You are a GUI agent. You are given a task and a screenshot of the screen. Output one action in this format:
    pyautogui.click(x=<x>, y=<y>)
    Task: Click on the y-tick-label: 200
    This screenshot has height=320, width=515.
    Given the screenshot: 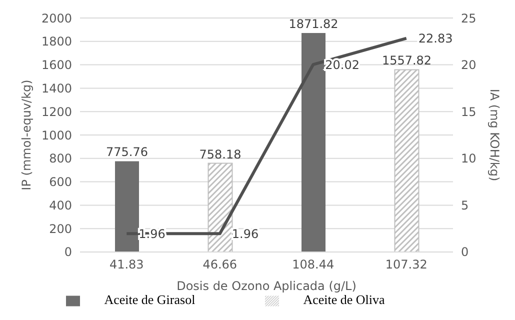 What is the action you would take?
    pyautogui.click(x=60, y=229)
    